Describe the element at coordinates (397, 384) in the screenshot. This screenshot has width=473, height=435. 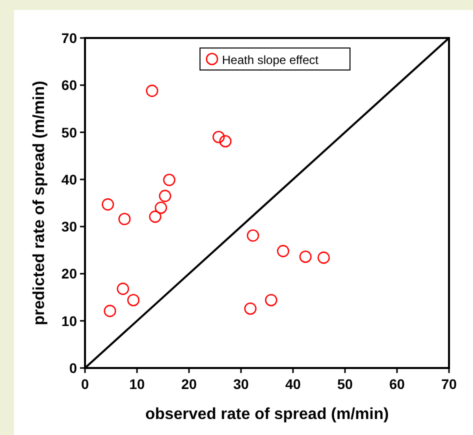
I see `x-tick-label: 60` at that location.